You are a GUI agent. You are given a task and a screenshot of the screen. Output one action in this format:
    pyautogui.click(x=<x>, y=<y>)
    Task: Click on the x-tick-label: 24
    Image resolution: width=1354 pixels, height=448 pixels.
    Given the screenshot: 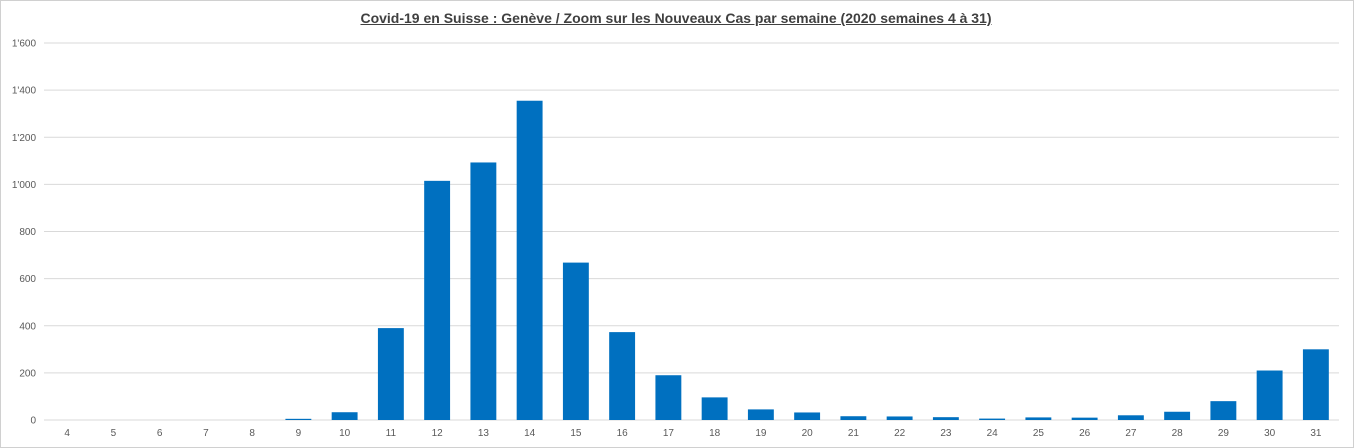 What is the action you would take?
    pyautogui.click(x=993, y=433)
    